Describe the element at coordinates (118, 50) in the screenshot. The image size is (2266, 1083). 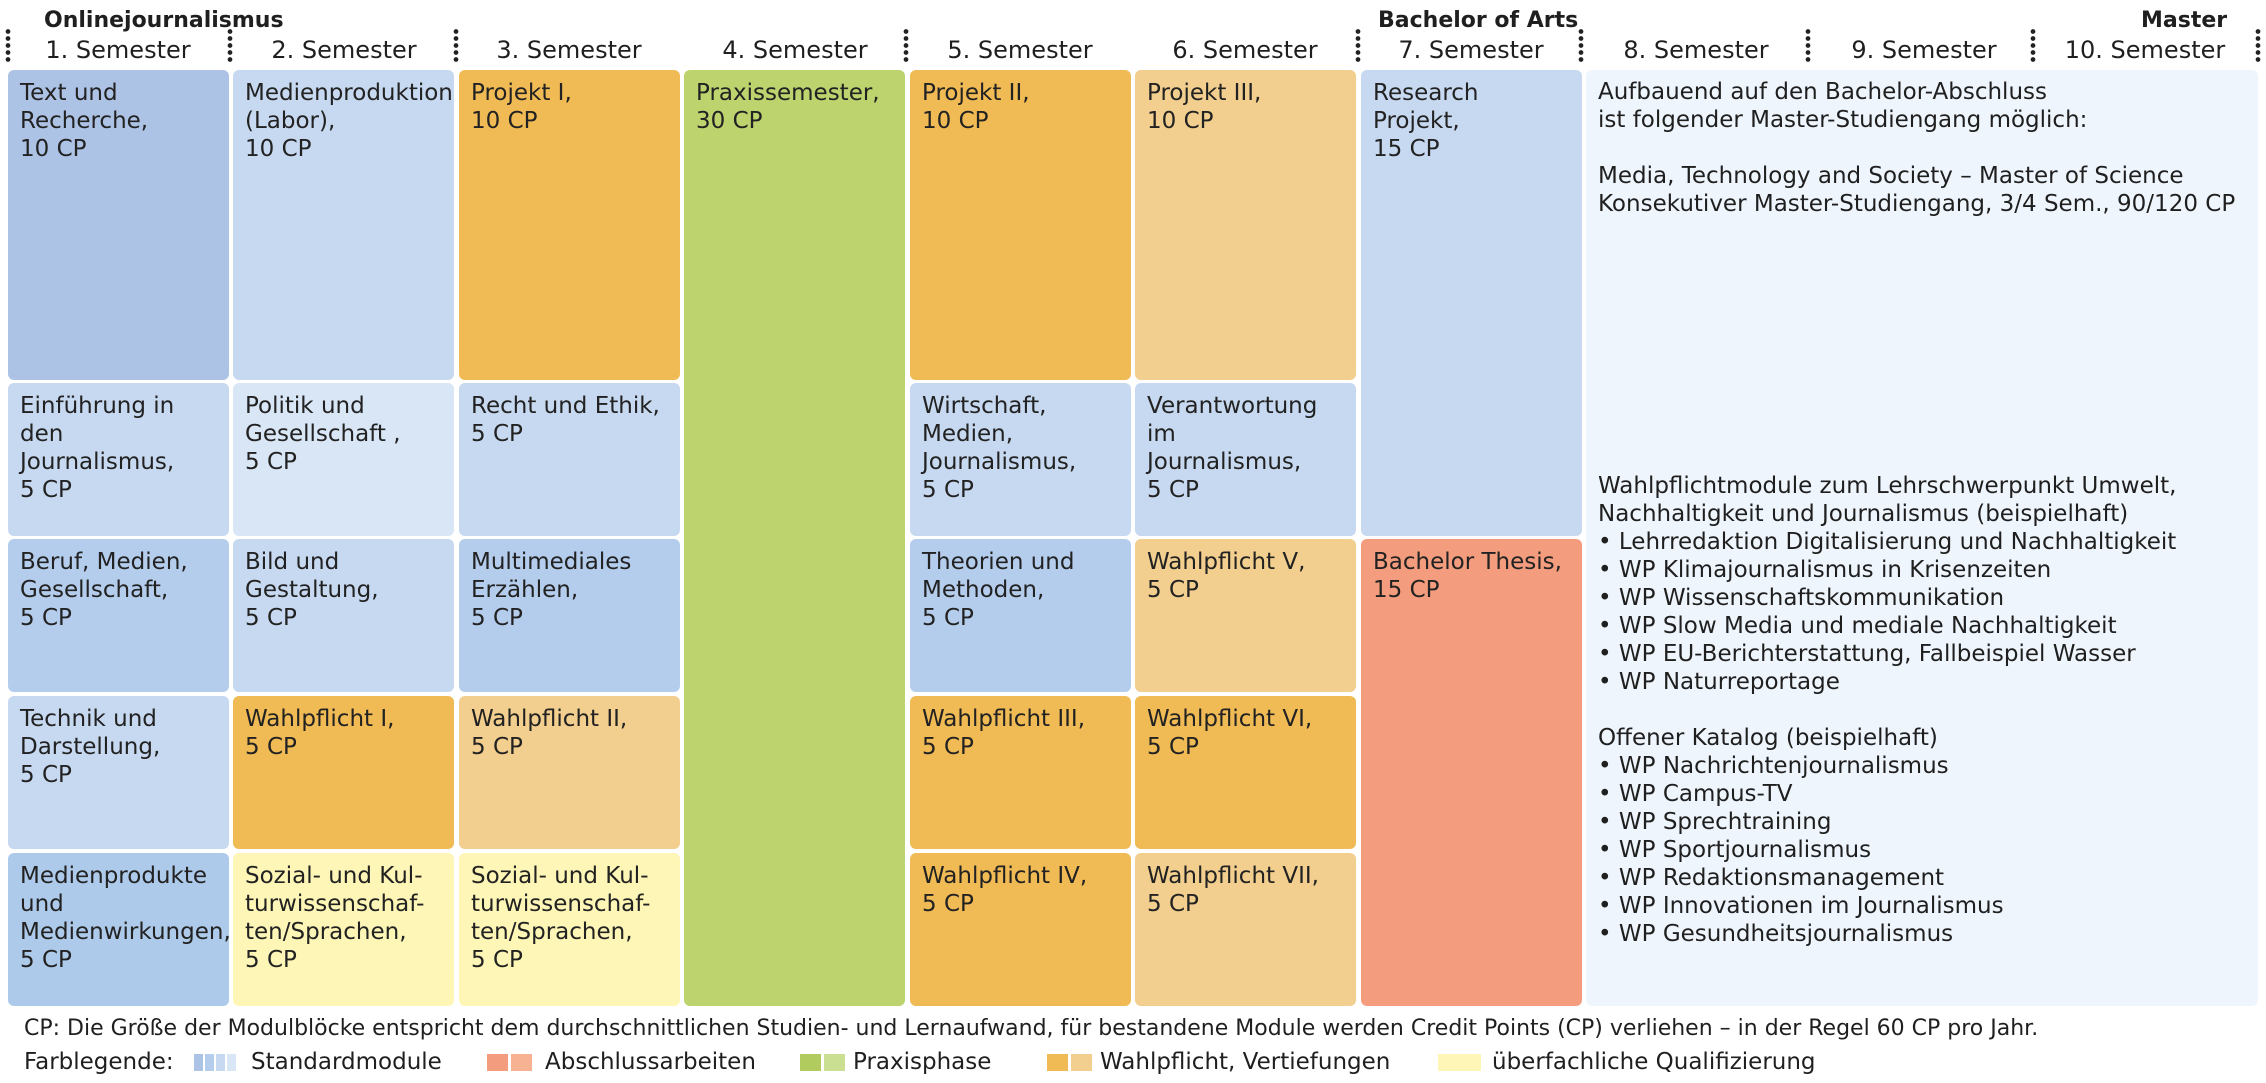
I see `semester-1-header: 1. Semester` at that location.